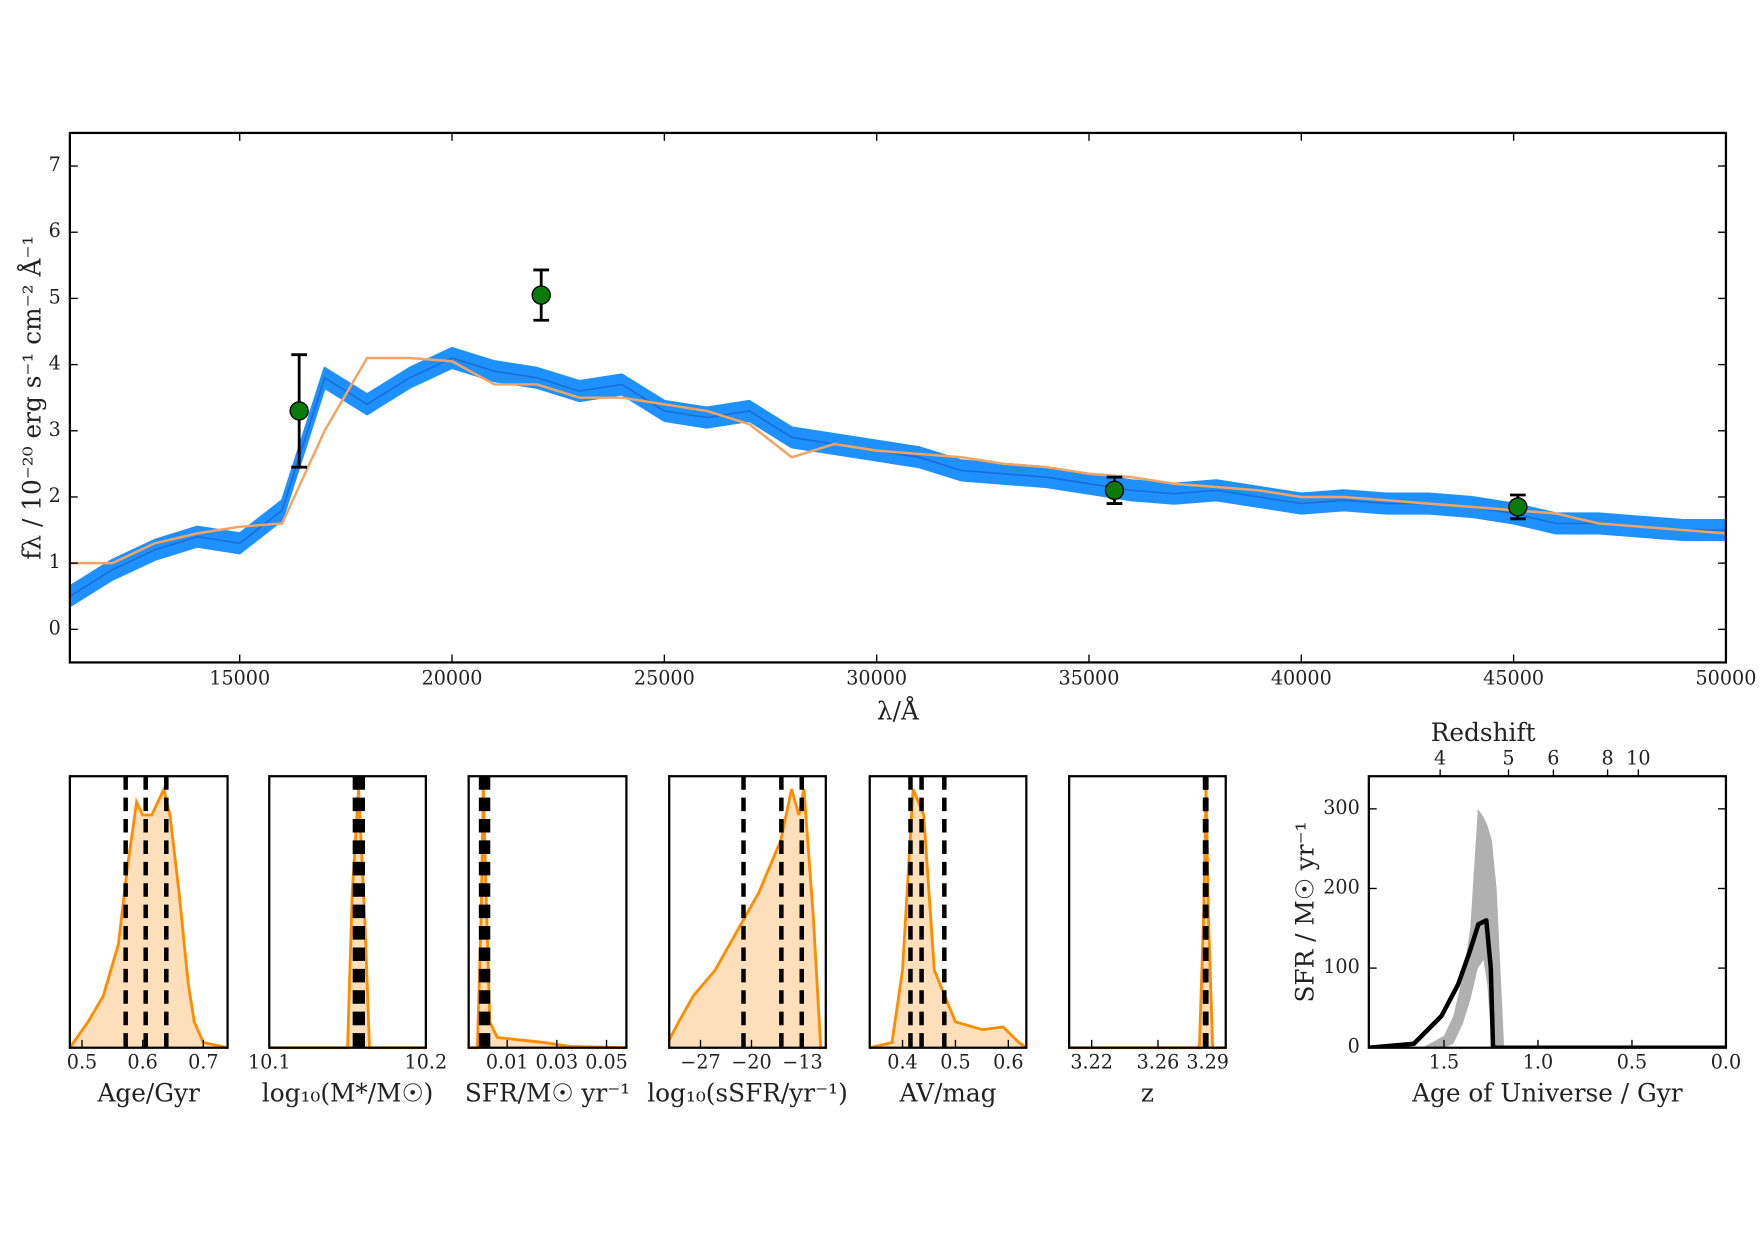 The image size is (1762, 1246). Describe the element at coordinates (149, 1093) in the screenshot. I see `x-axis-label: Age/Gyr` at that location.